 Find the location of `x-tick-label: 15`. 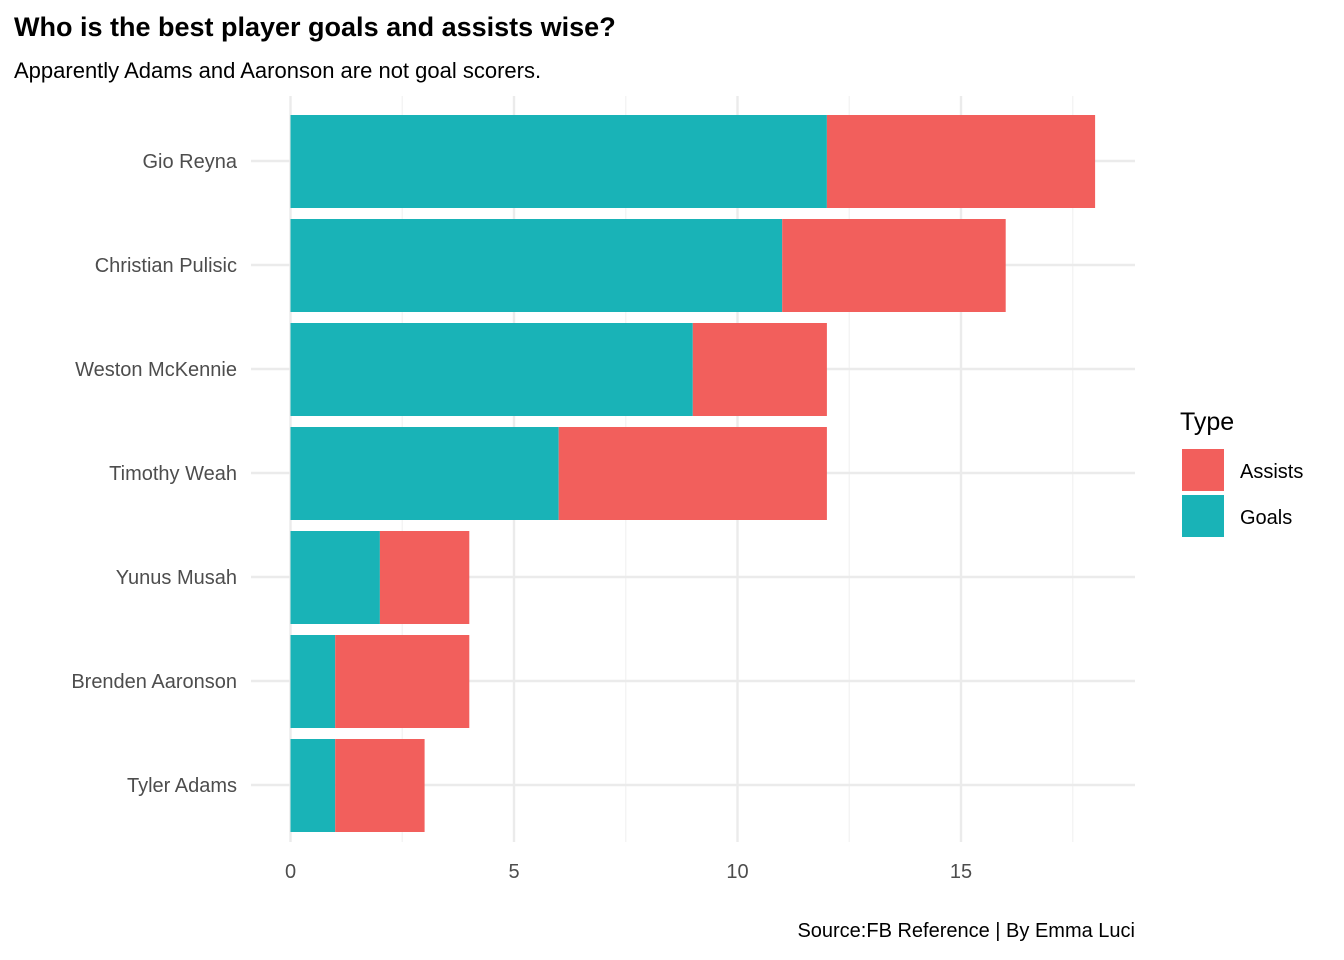

x-tick-label: 15 is located at coordinates (961, 872).